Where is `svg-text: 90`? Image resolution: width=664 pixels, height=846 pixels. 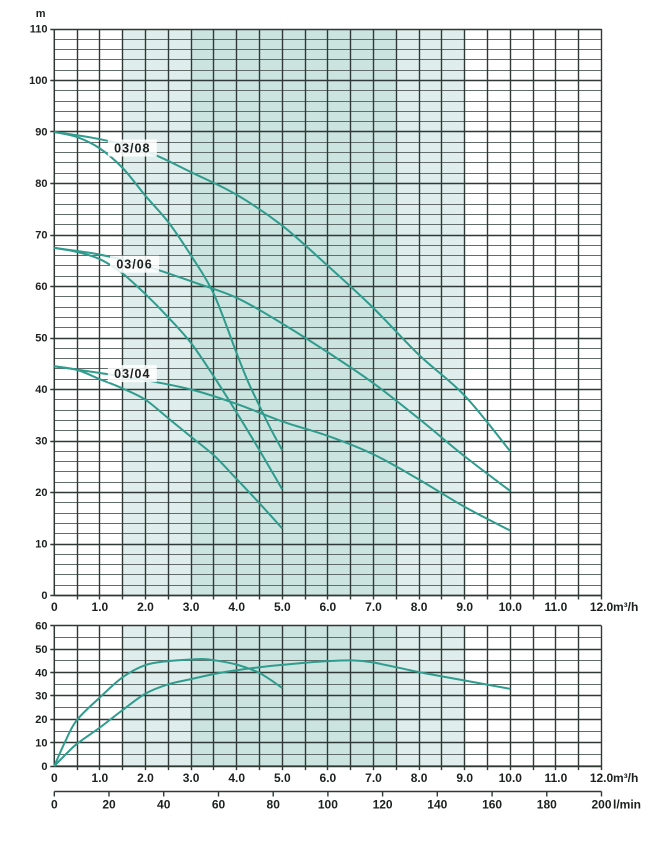 svg-text: 90 is located at coordinates (41, 133).